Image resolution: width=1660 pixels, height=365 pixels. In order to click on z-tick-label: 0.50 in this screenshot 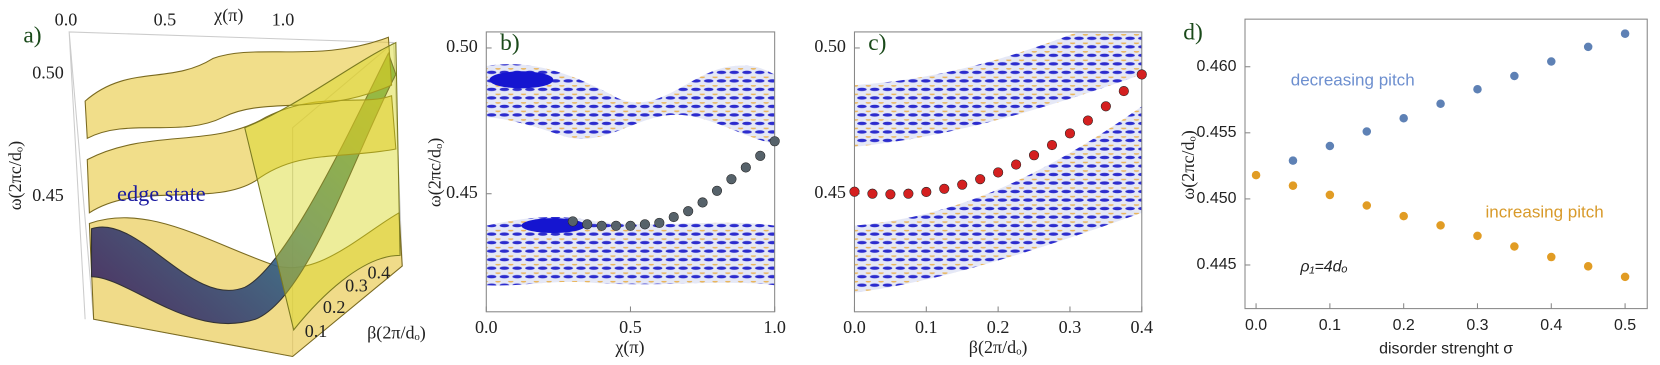, I will do `click(48, 73)`.